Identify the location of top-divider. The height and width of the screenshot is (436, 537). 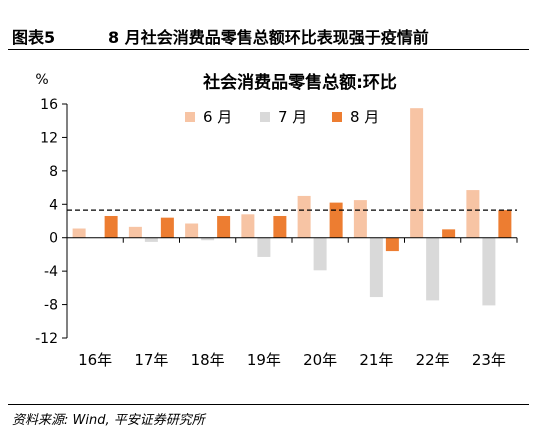
(268, 49).